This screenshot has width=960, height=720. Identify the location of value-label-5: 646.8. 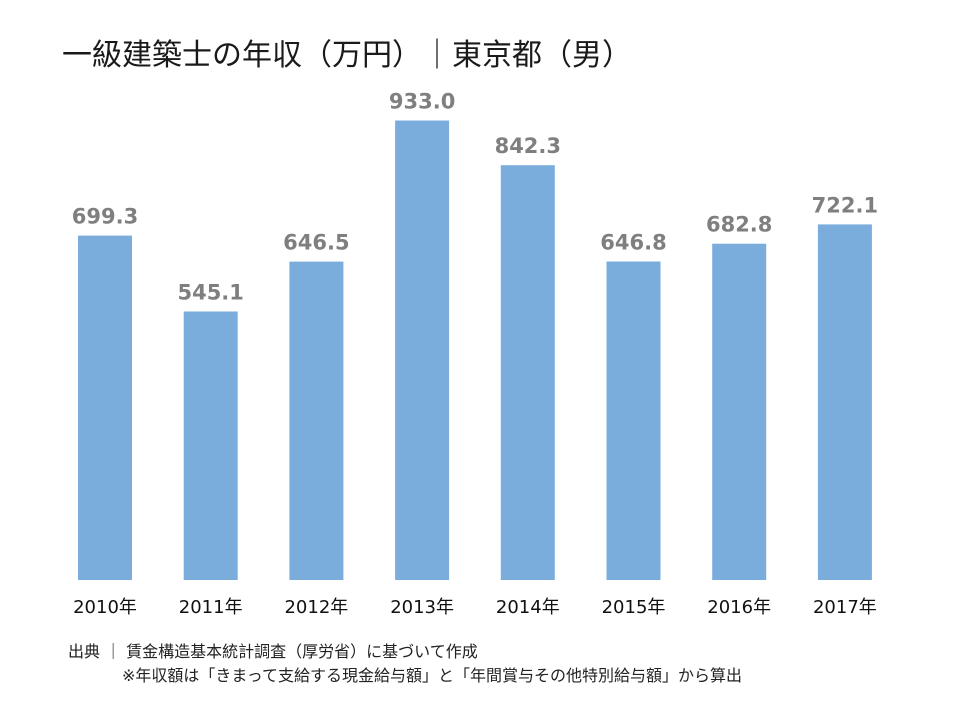
(633, 243).